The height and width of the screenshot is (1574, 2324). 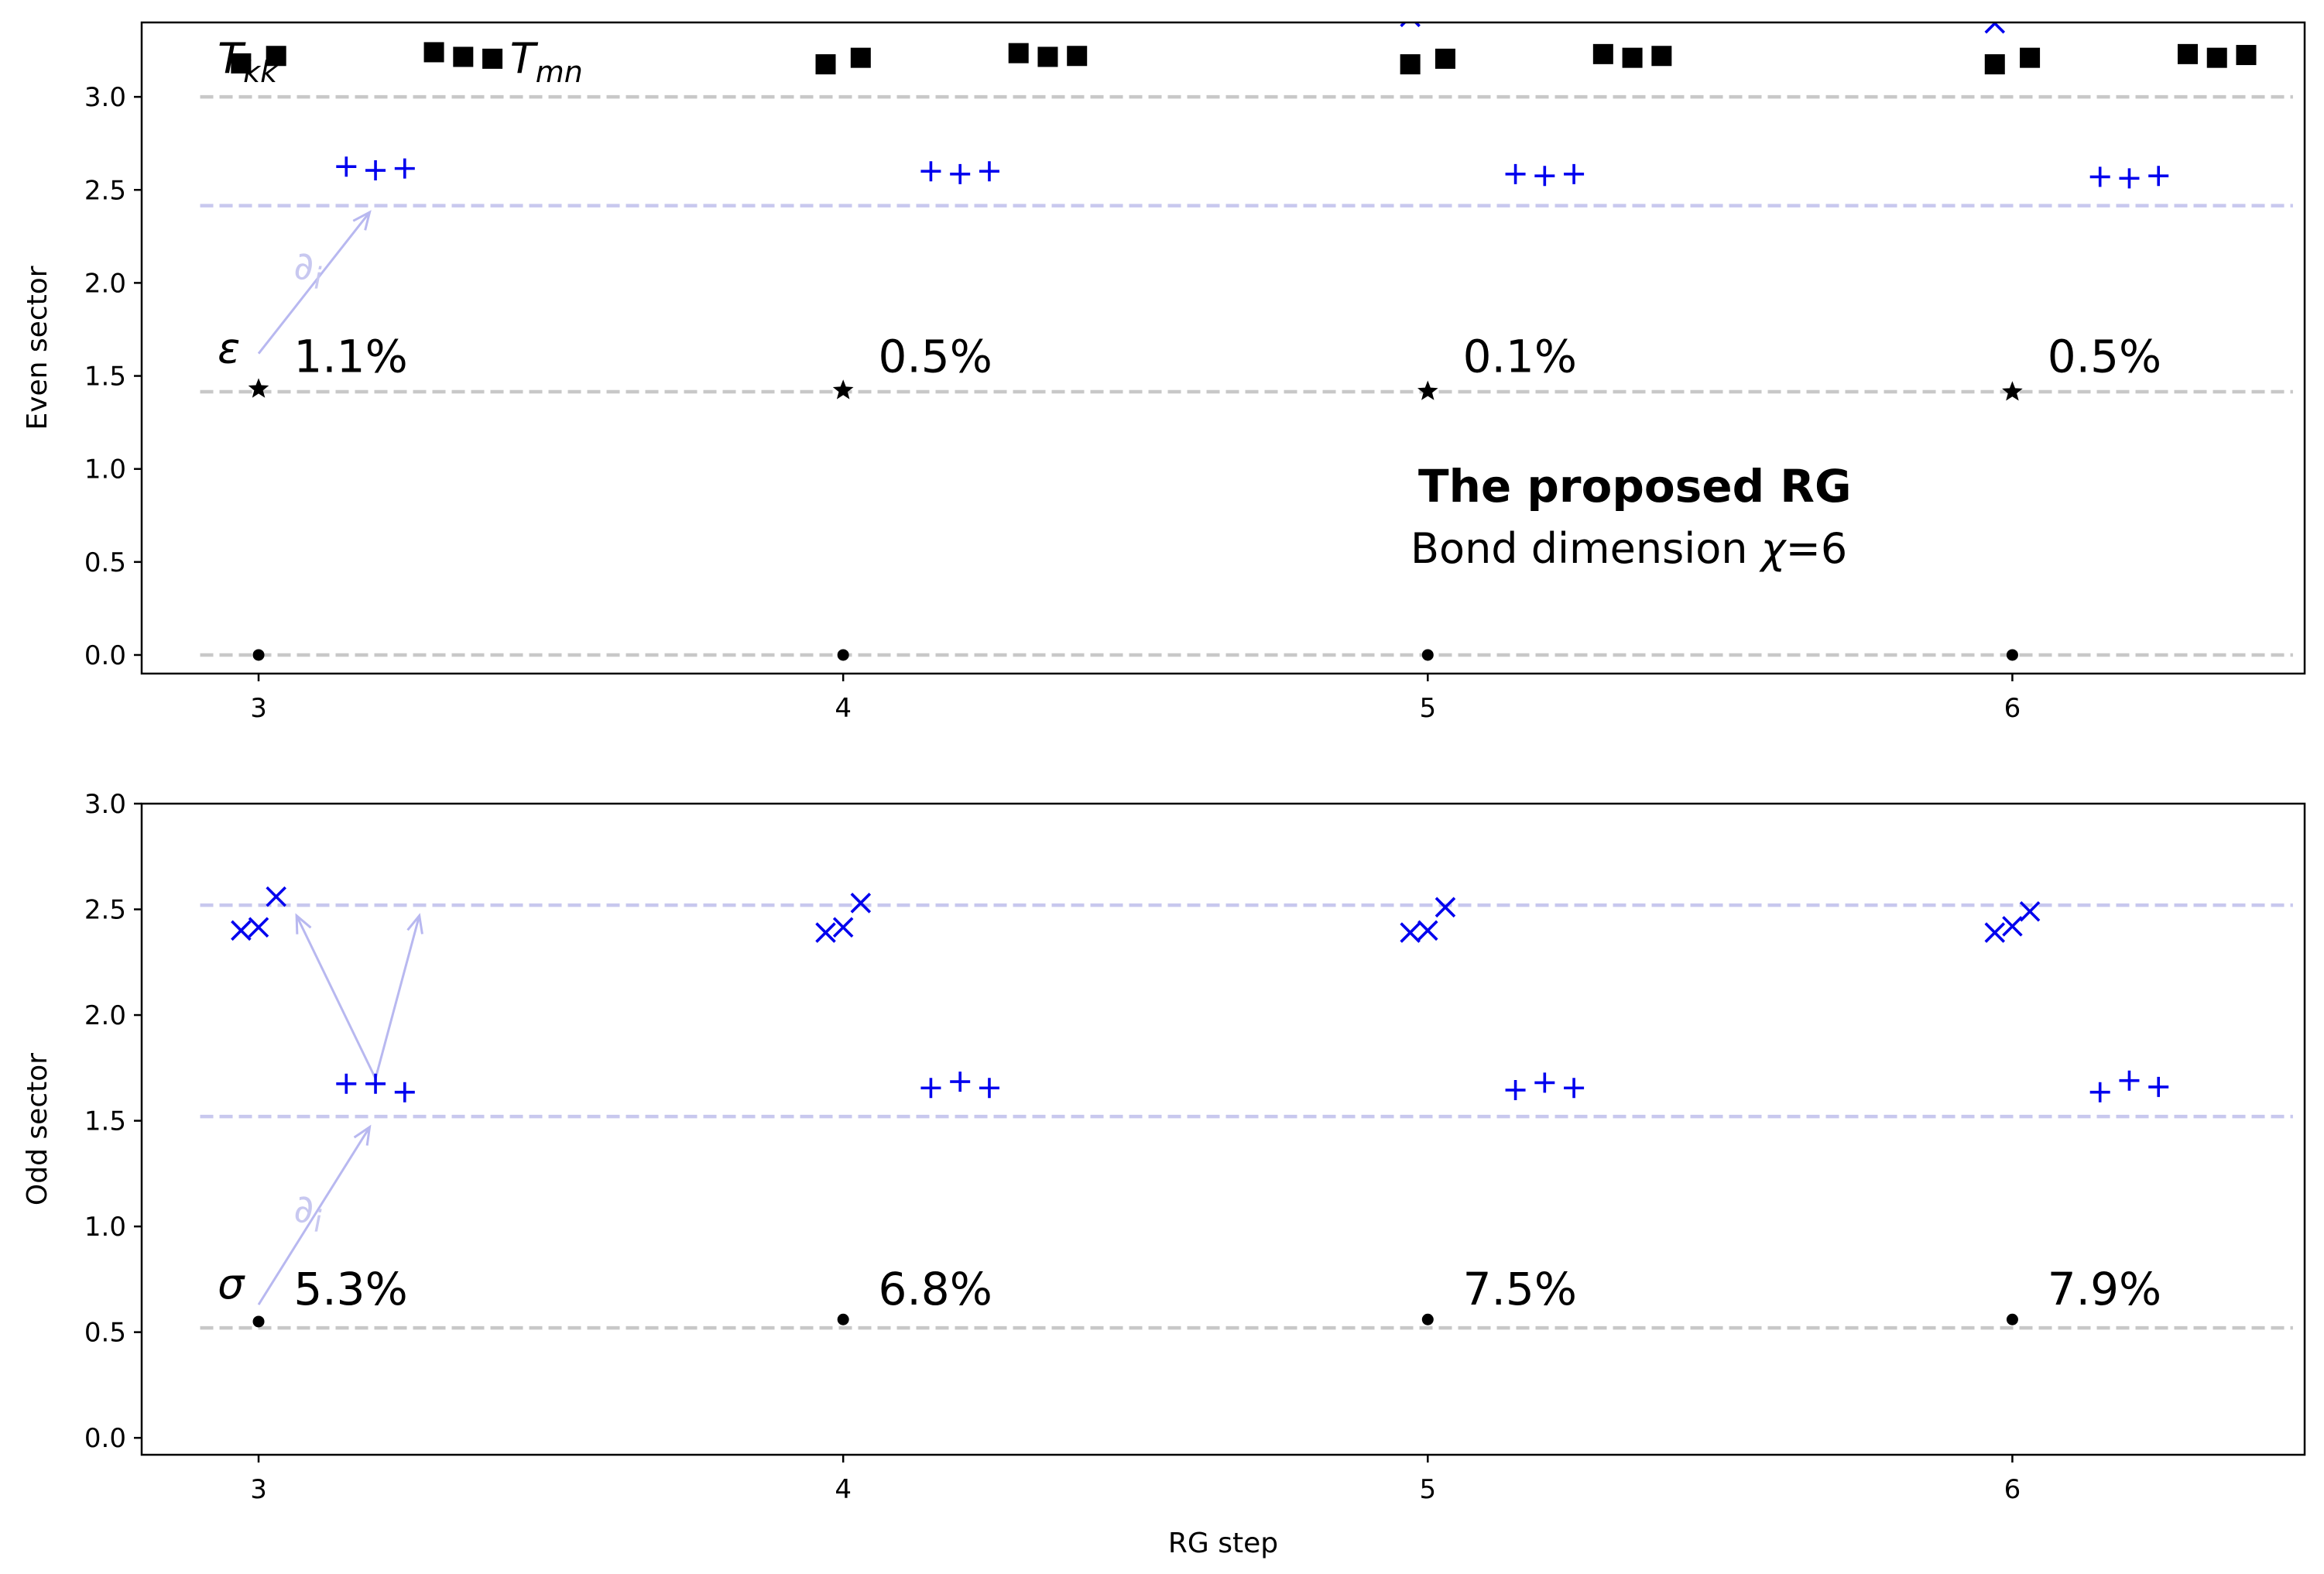 I want to click on error-annotation: 5.3%, so click(x=350, y=1289).